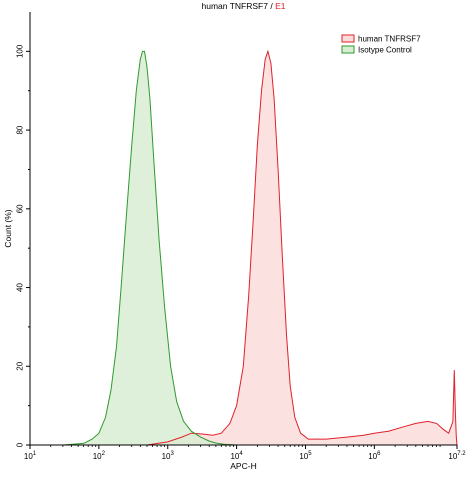  What do you see at coordinates (173, 454) in the screenshot?
I see `x-tick-exponent: 3` at bounding box center [173, 454].